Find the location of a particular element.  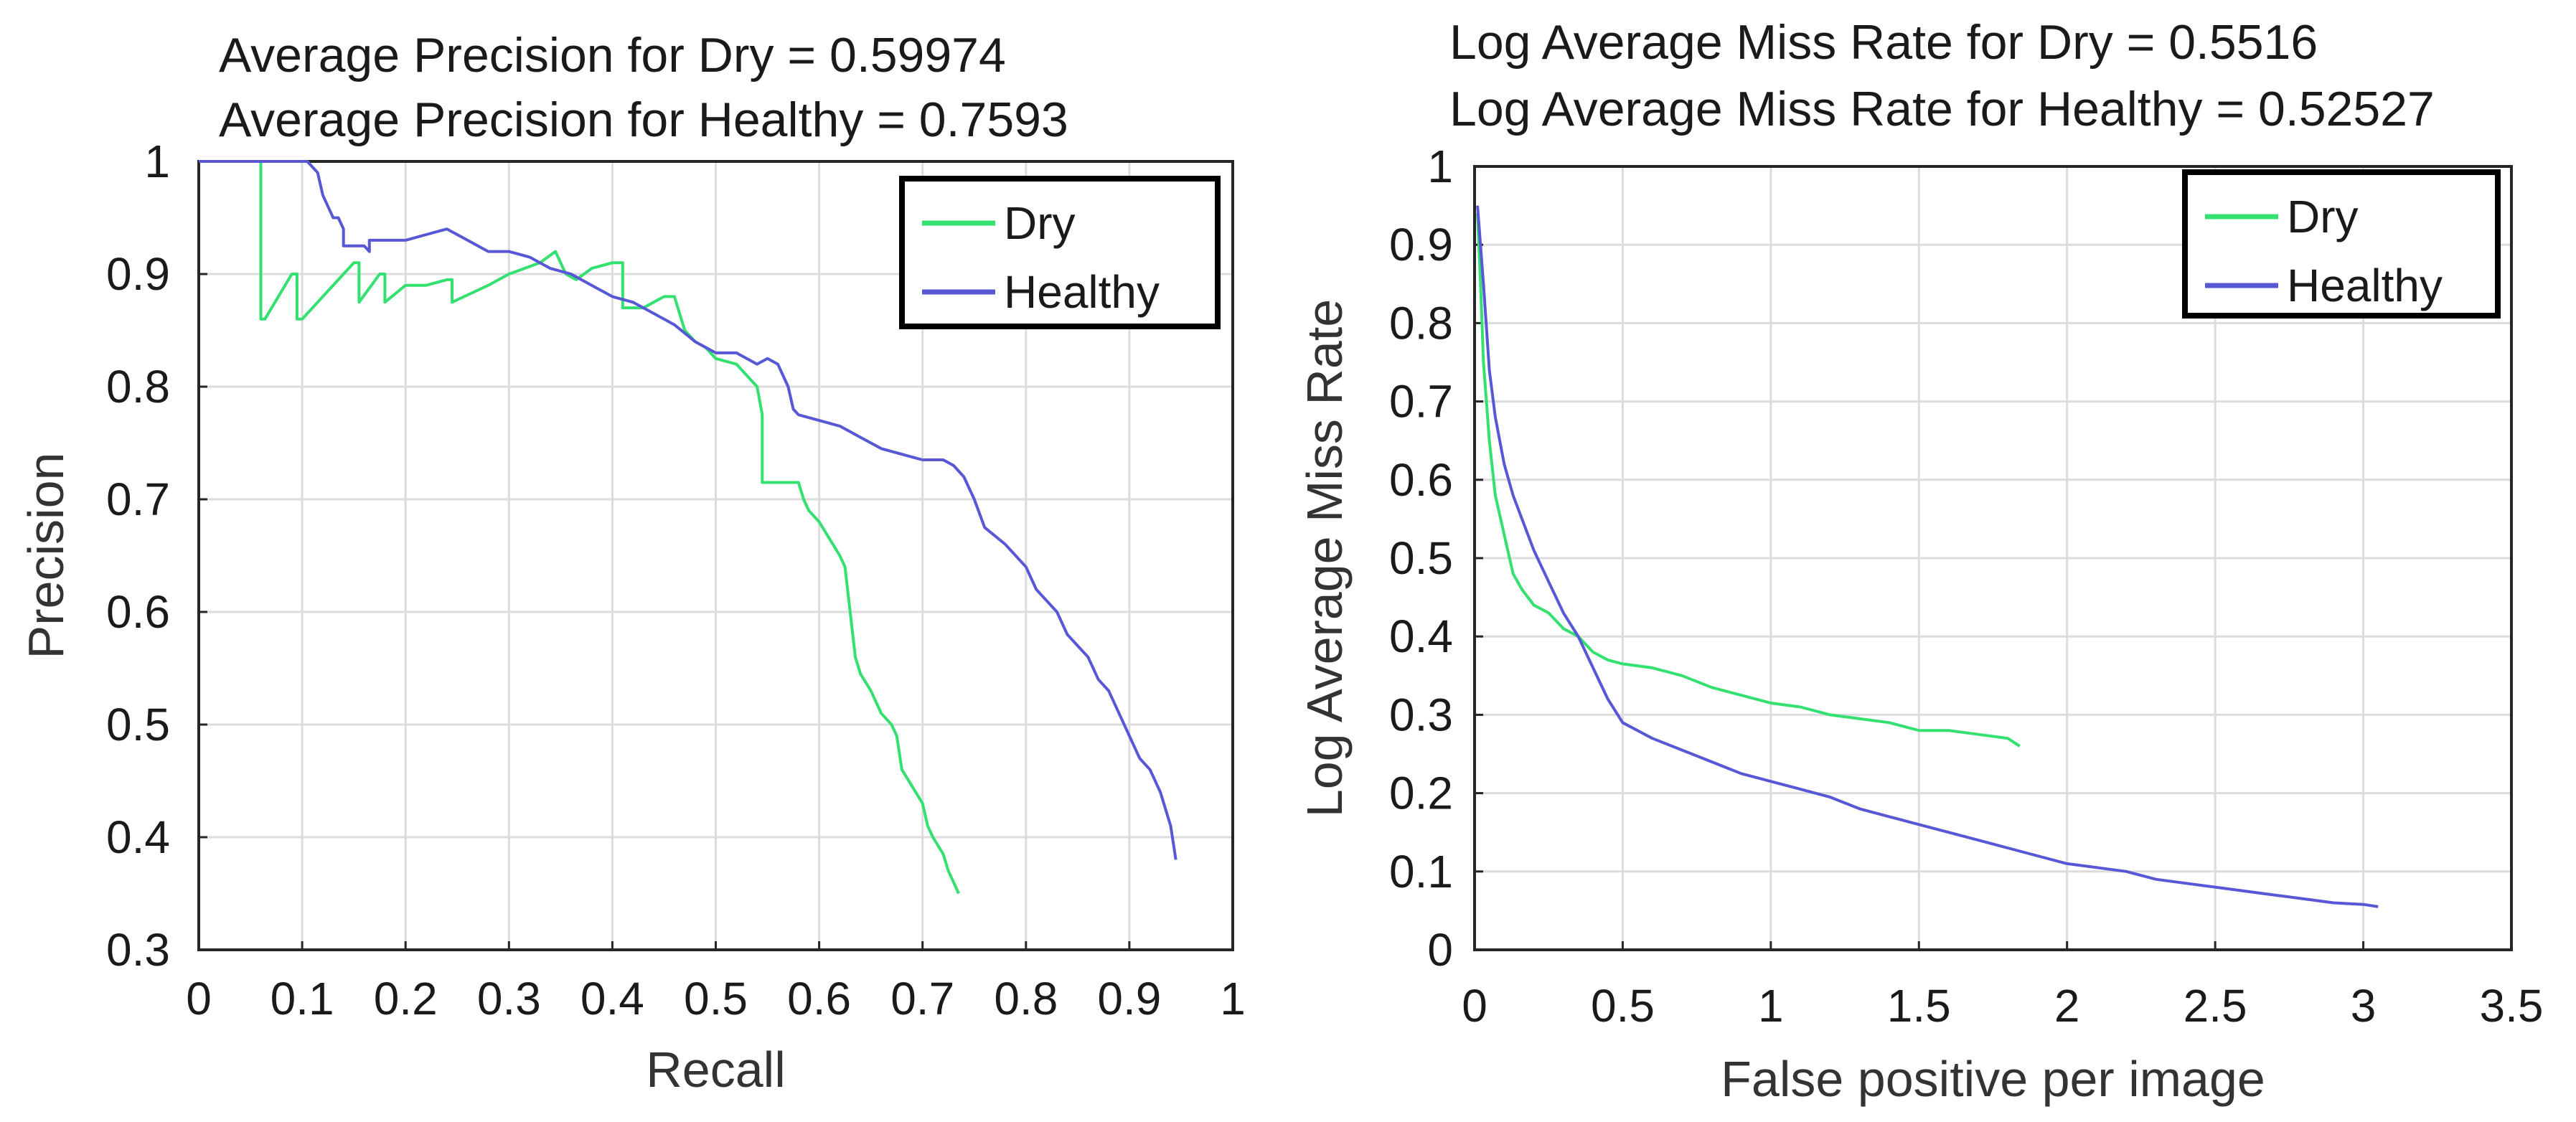

x-tick-label: 0.2 is located at coordinates (406, 998).